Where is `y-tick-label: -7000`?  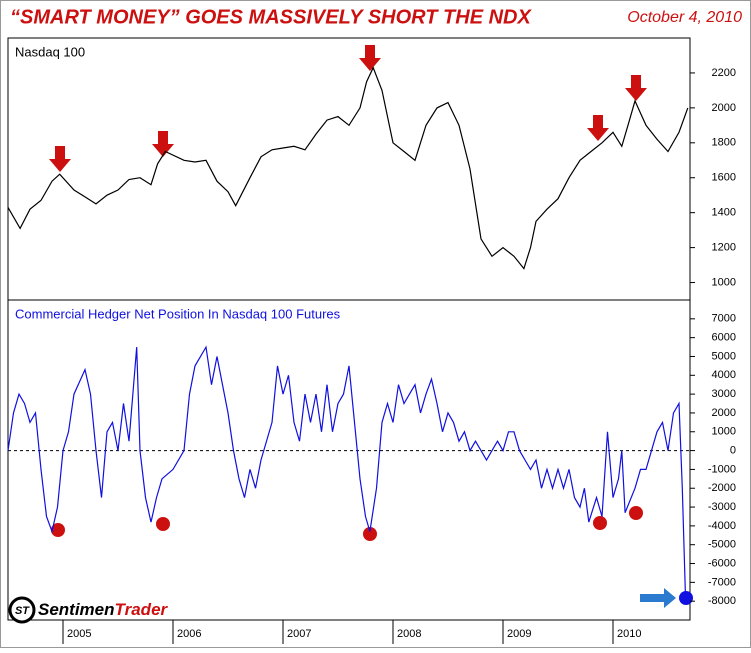
y-tick-label: -7000 is located at coordinates (722, 582).